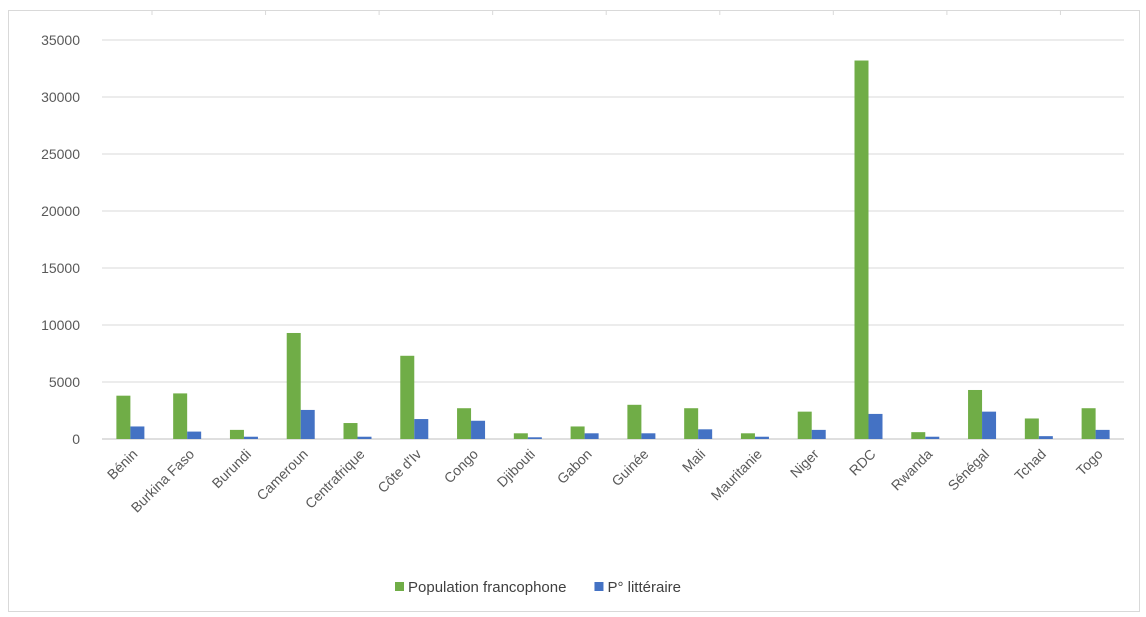 The image size is (1146, 617). I want to click on legend-label: Population francophone, so click(487, 587).